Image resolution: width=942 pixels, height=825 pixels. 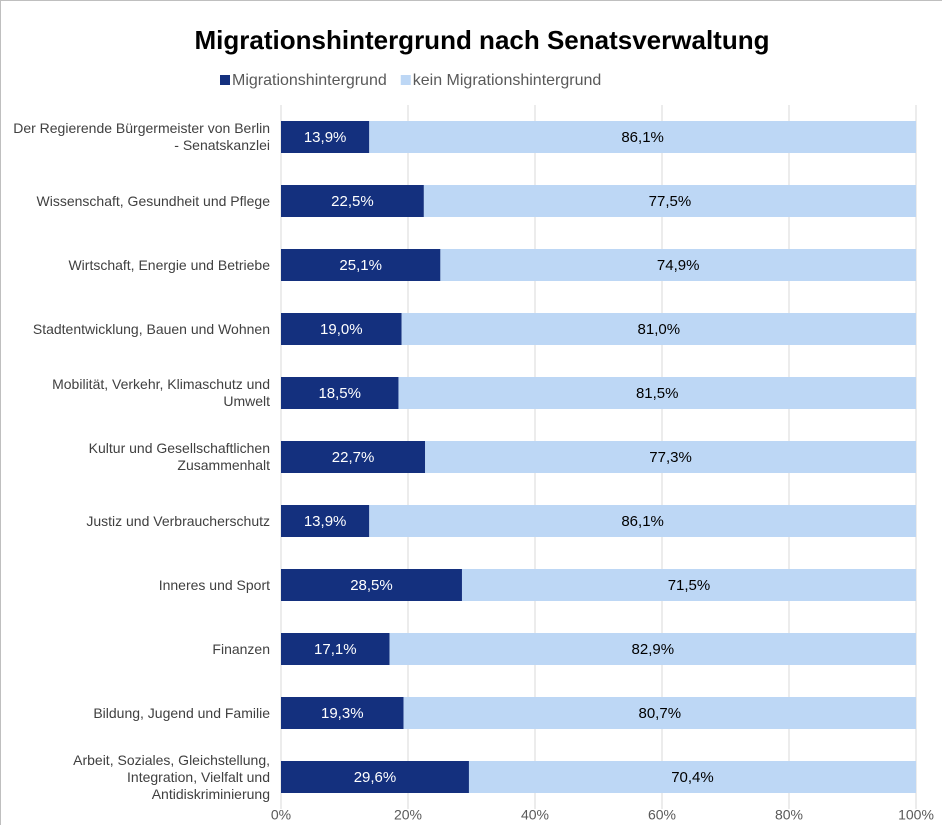 What do you see at coordinates (789, 815) in the screenshot?
I see `x-tick-label: 80%` at bounding box center [789, 815].